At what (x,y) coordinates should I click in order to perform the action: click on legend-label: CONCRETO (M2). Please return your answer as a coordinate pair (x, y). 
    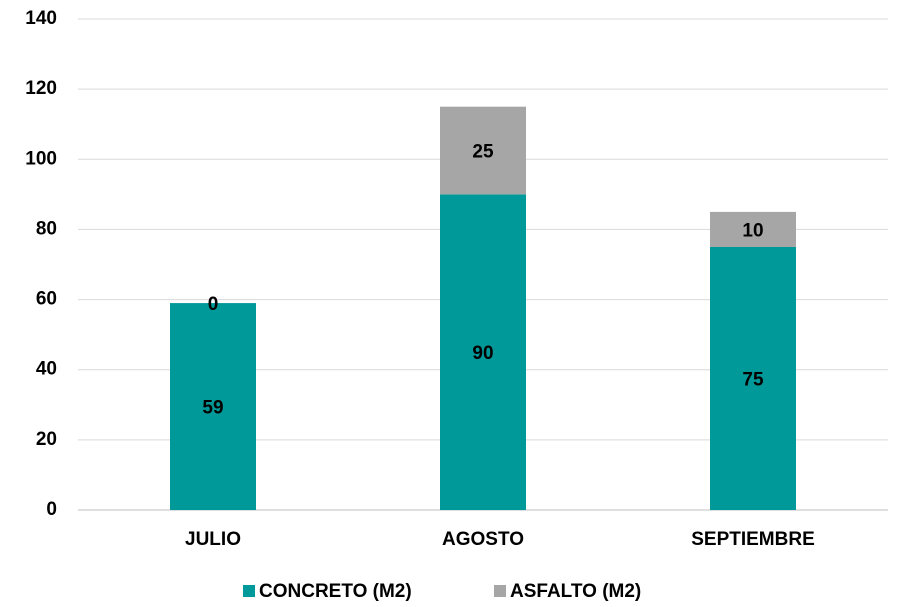
    Looking at the image, I should click on (335, 591).